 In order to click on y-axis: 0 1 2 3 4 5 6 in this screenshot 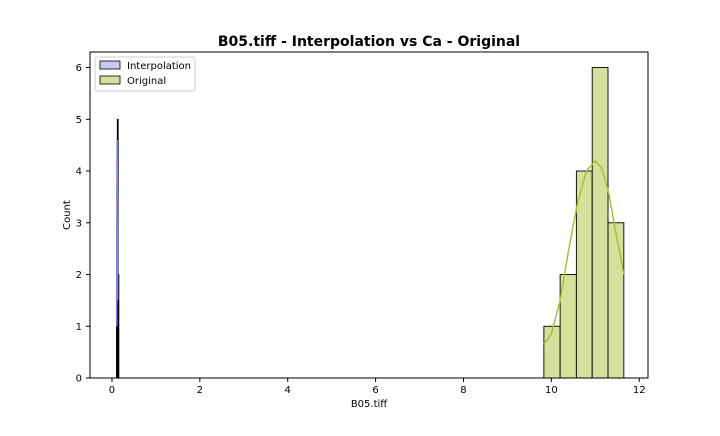, I will do `click(83, 224)`.